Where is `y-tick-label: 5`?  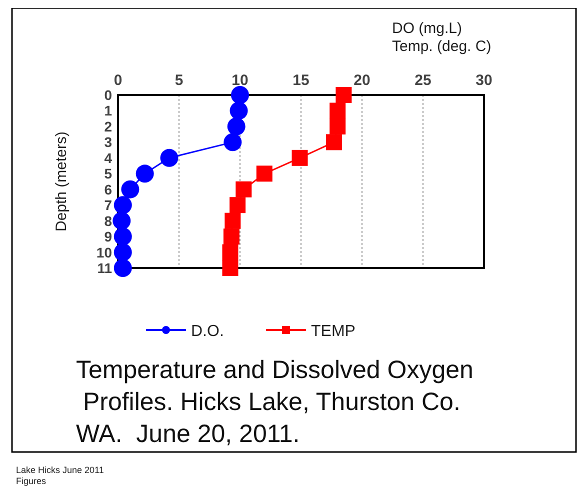
y-tick-label: 5 is located at coordinates (108, 174).